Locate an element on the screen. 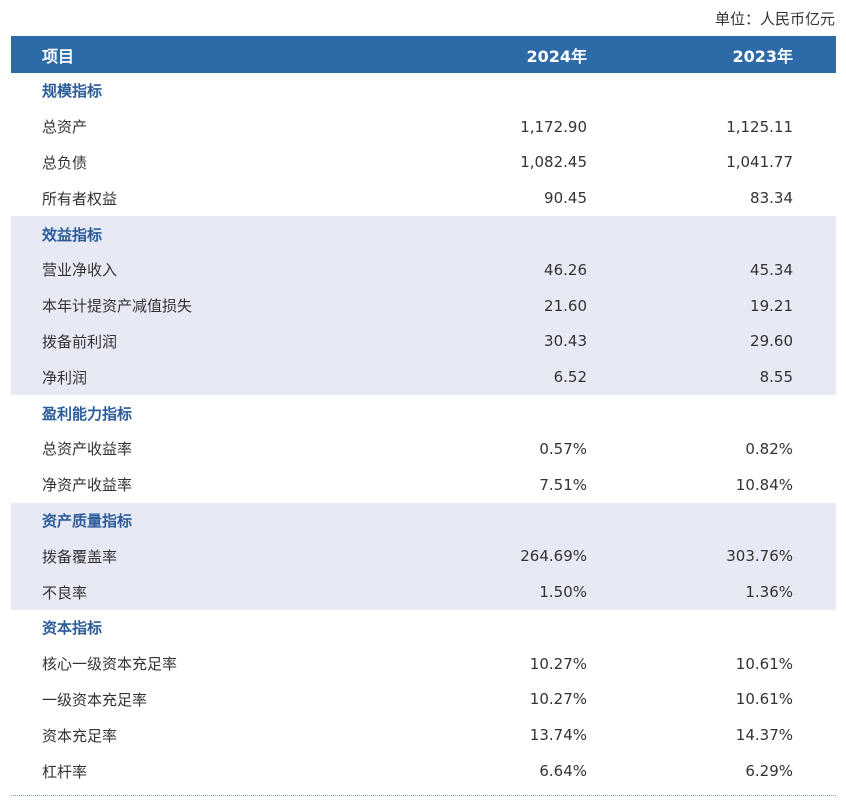 This screenshot has height=807, width=846. table-row: 杠杆率 6.64% 6.29% is located at coordinates (423, 771).